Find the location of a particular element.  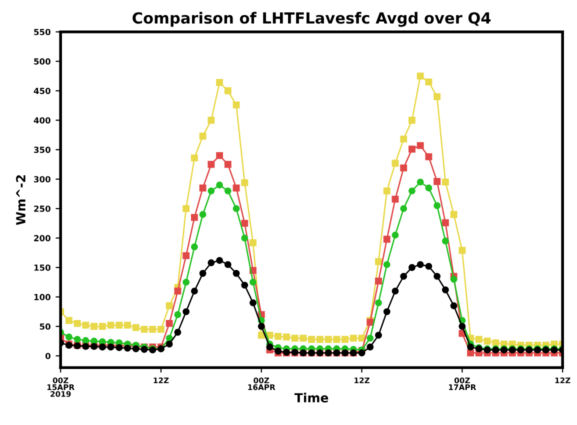

y-tick-label: 500 is located at coordinates (42, 61).